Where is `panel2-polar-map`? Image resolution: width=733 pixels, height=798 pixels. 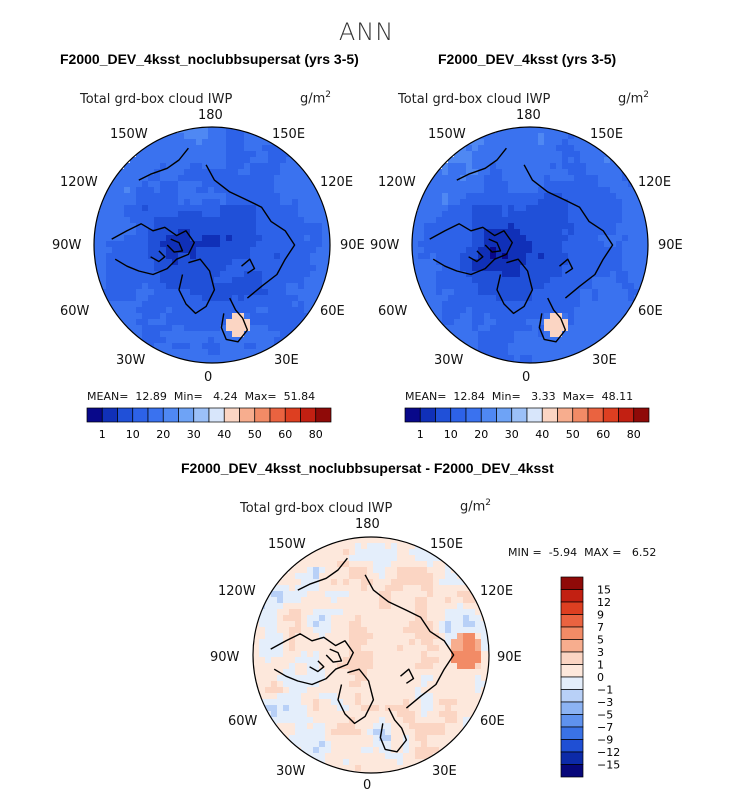 panel2-polar-map is located at coordinates (530, 245).